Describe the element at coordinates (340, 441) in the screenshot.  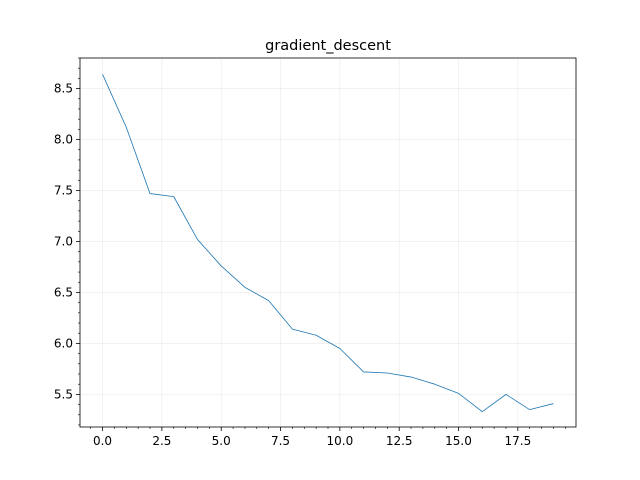
I see `x-tick-label: 10.0` at that location.